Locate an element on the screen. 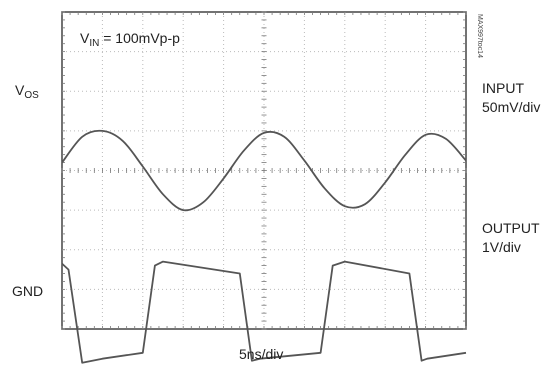 The height and width of the screenshot is (369, 543). output-trace-scale: 1V/div is located at coordinates (501, 247).